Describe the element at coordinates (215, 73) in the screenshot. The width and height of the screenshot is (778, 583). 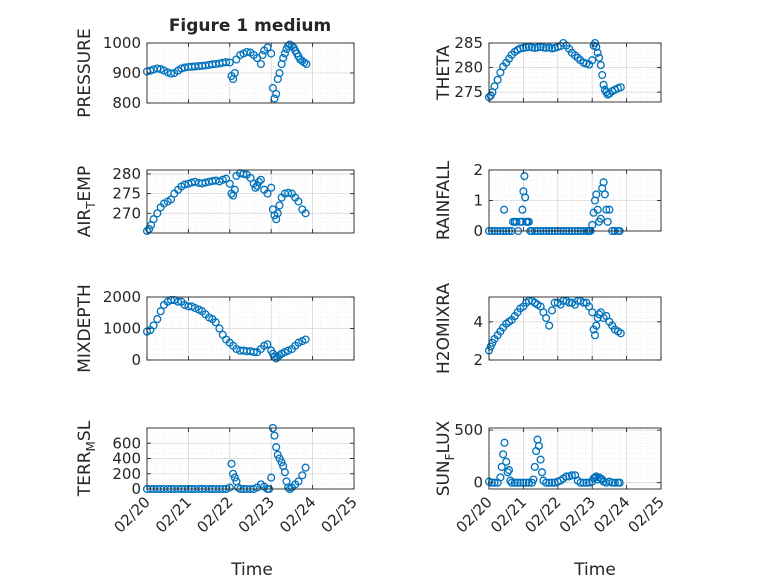
I see `subplot-1: 800 900 1000 PRESSURE` at that location.